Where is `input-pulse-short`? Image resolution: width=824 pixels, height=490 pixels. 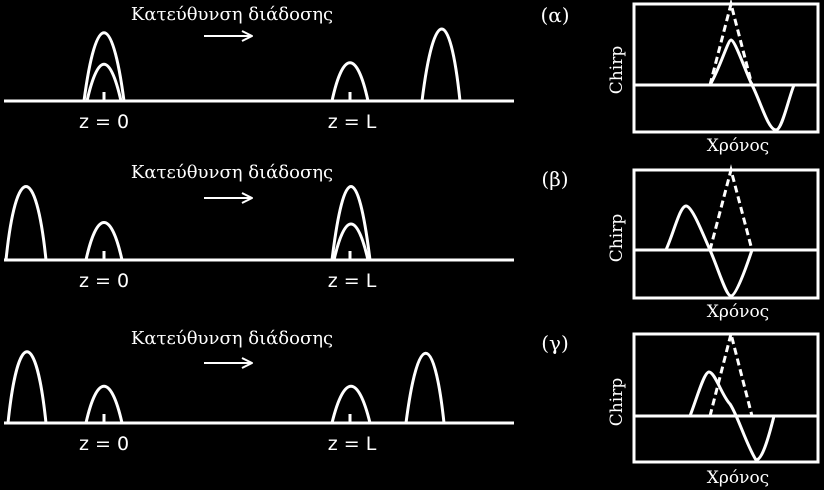 input-pulse-short is located at coordinates (104, 82).